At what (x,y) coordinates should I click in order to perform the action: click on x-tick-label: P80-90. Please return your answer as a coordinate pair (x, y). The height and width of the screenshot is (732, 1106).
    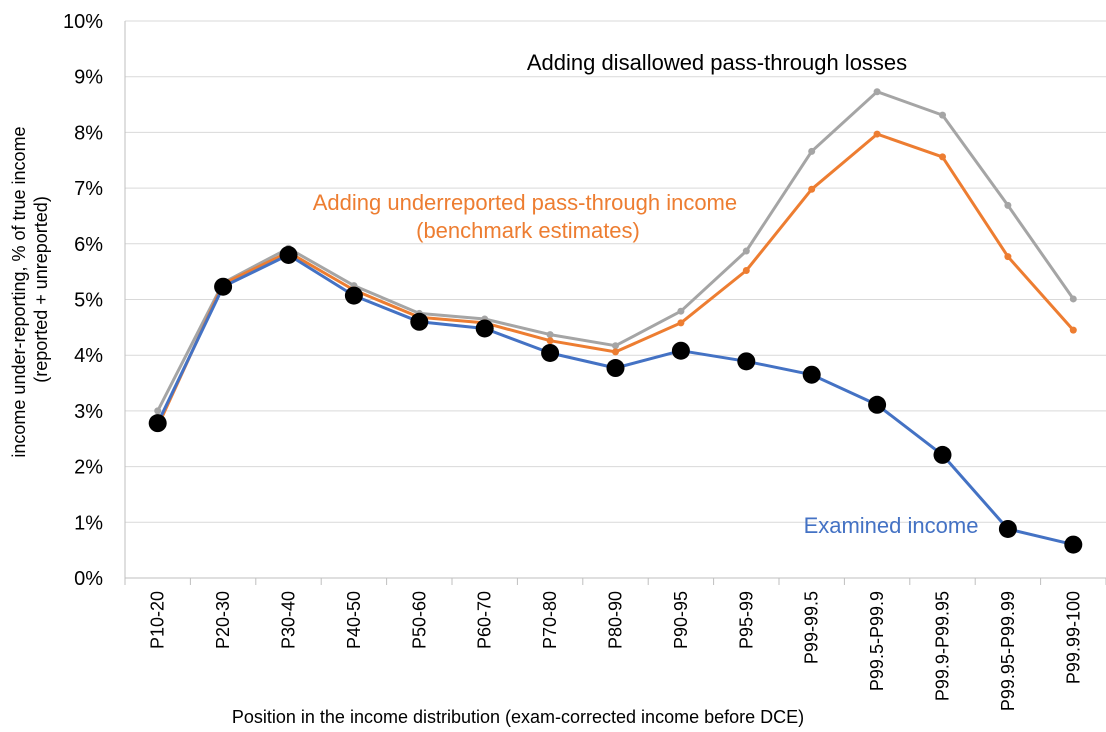
    Looking at the image, I should click on (616, 620).